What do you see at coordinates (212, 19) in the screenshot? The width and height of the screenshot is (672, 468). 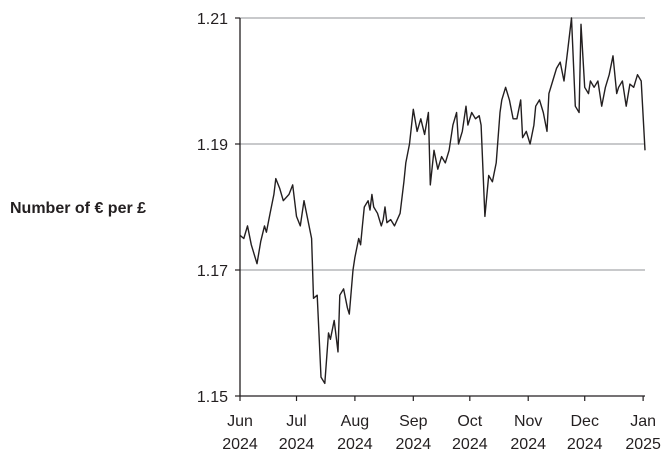 I see `y-tick-label: 1.21` at bounding box center [212, 19].